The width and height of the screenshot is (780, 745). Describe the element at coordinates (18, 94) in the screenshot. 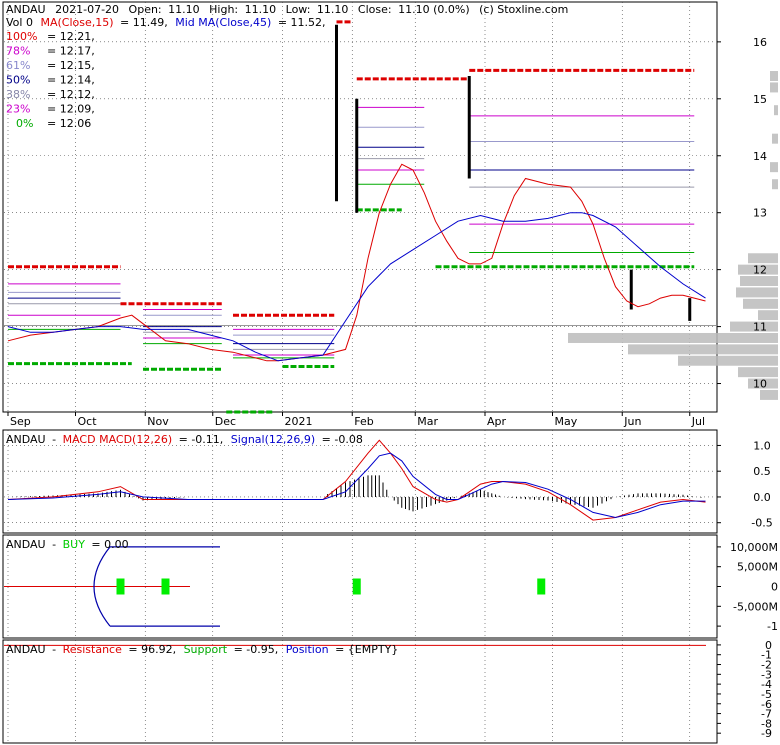

I see `fib-legend-pct: 38%` at that location.